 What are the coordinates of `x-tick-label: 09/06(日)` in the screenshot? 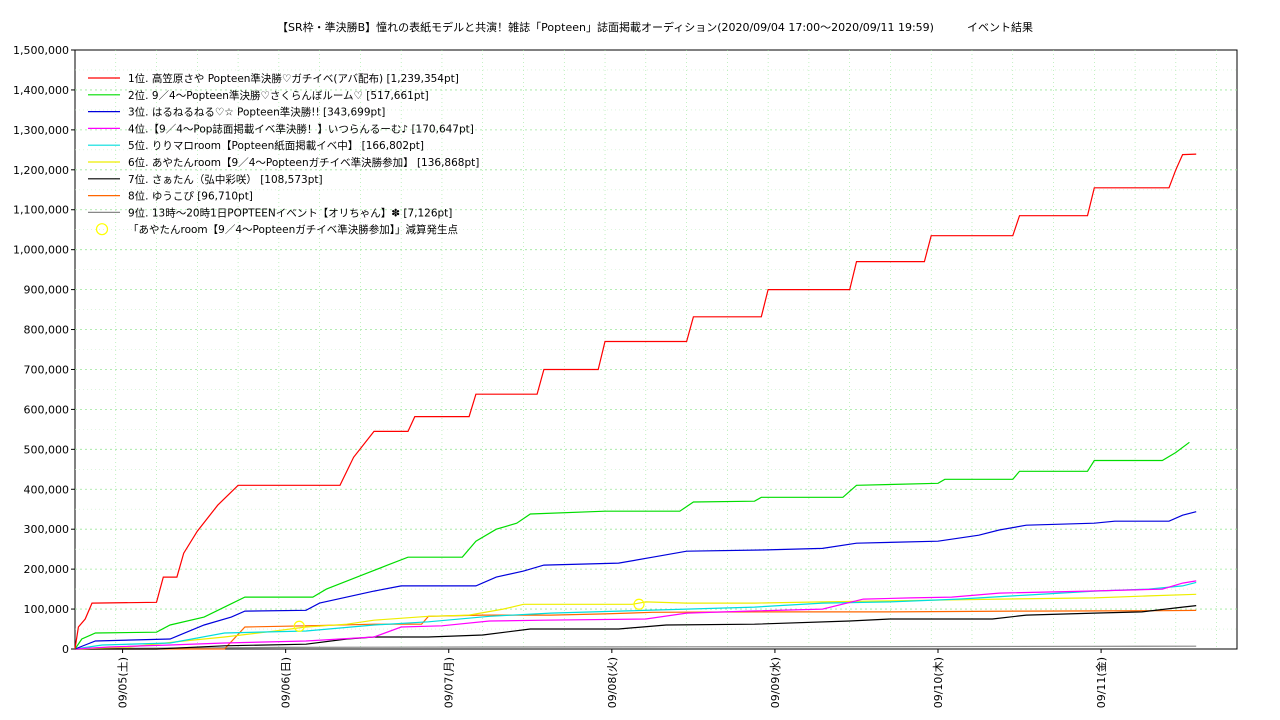 It's located at (286, 682).